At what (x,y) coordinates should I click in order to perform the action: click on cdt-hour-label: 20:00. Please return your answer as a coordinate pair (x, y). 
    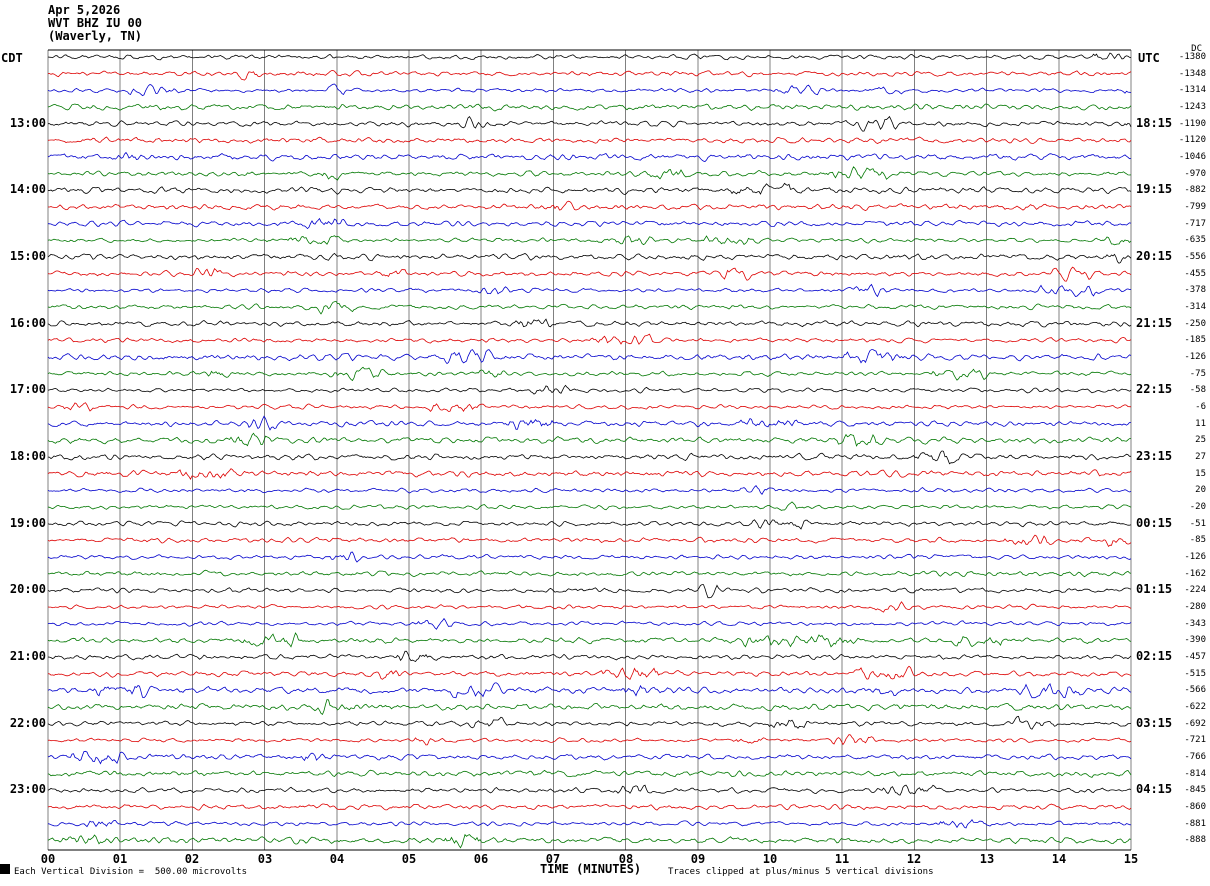
    Looking at the image, I should click on (27, 589).